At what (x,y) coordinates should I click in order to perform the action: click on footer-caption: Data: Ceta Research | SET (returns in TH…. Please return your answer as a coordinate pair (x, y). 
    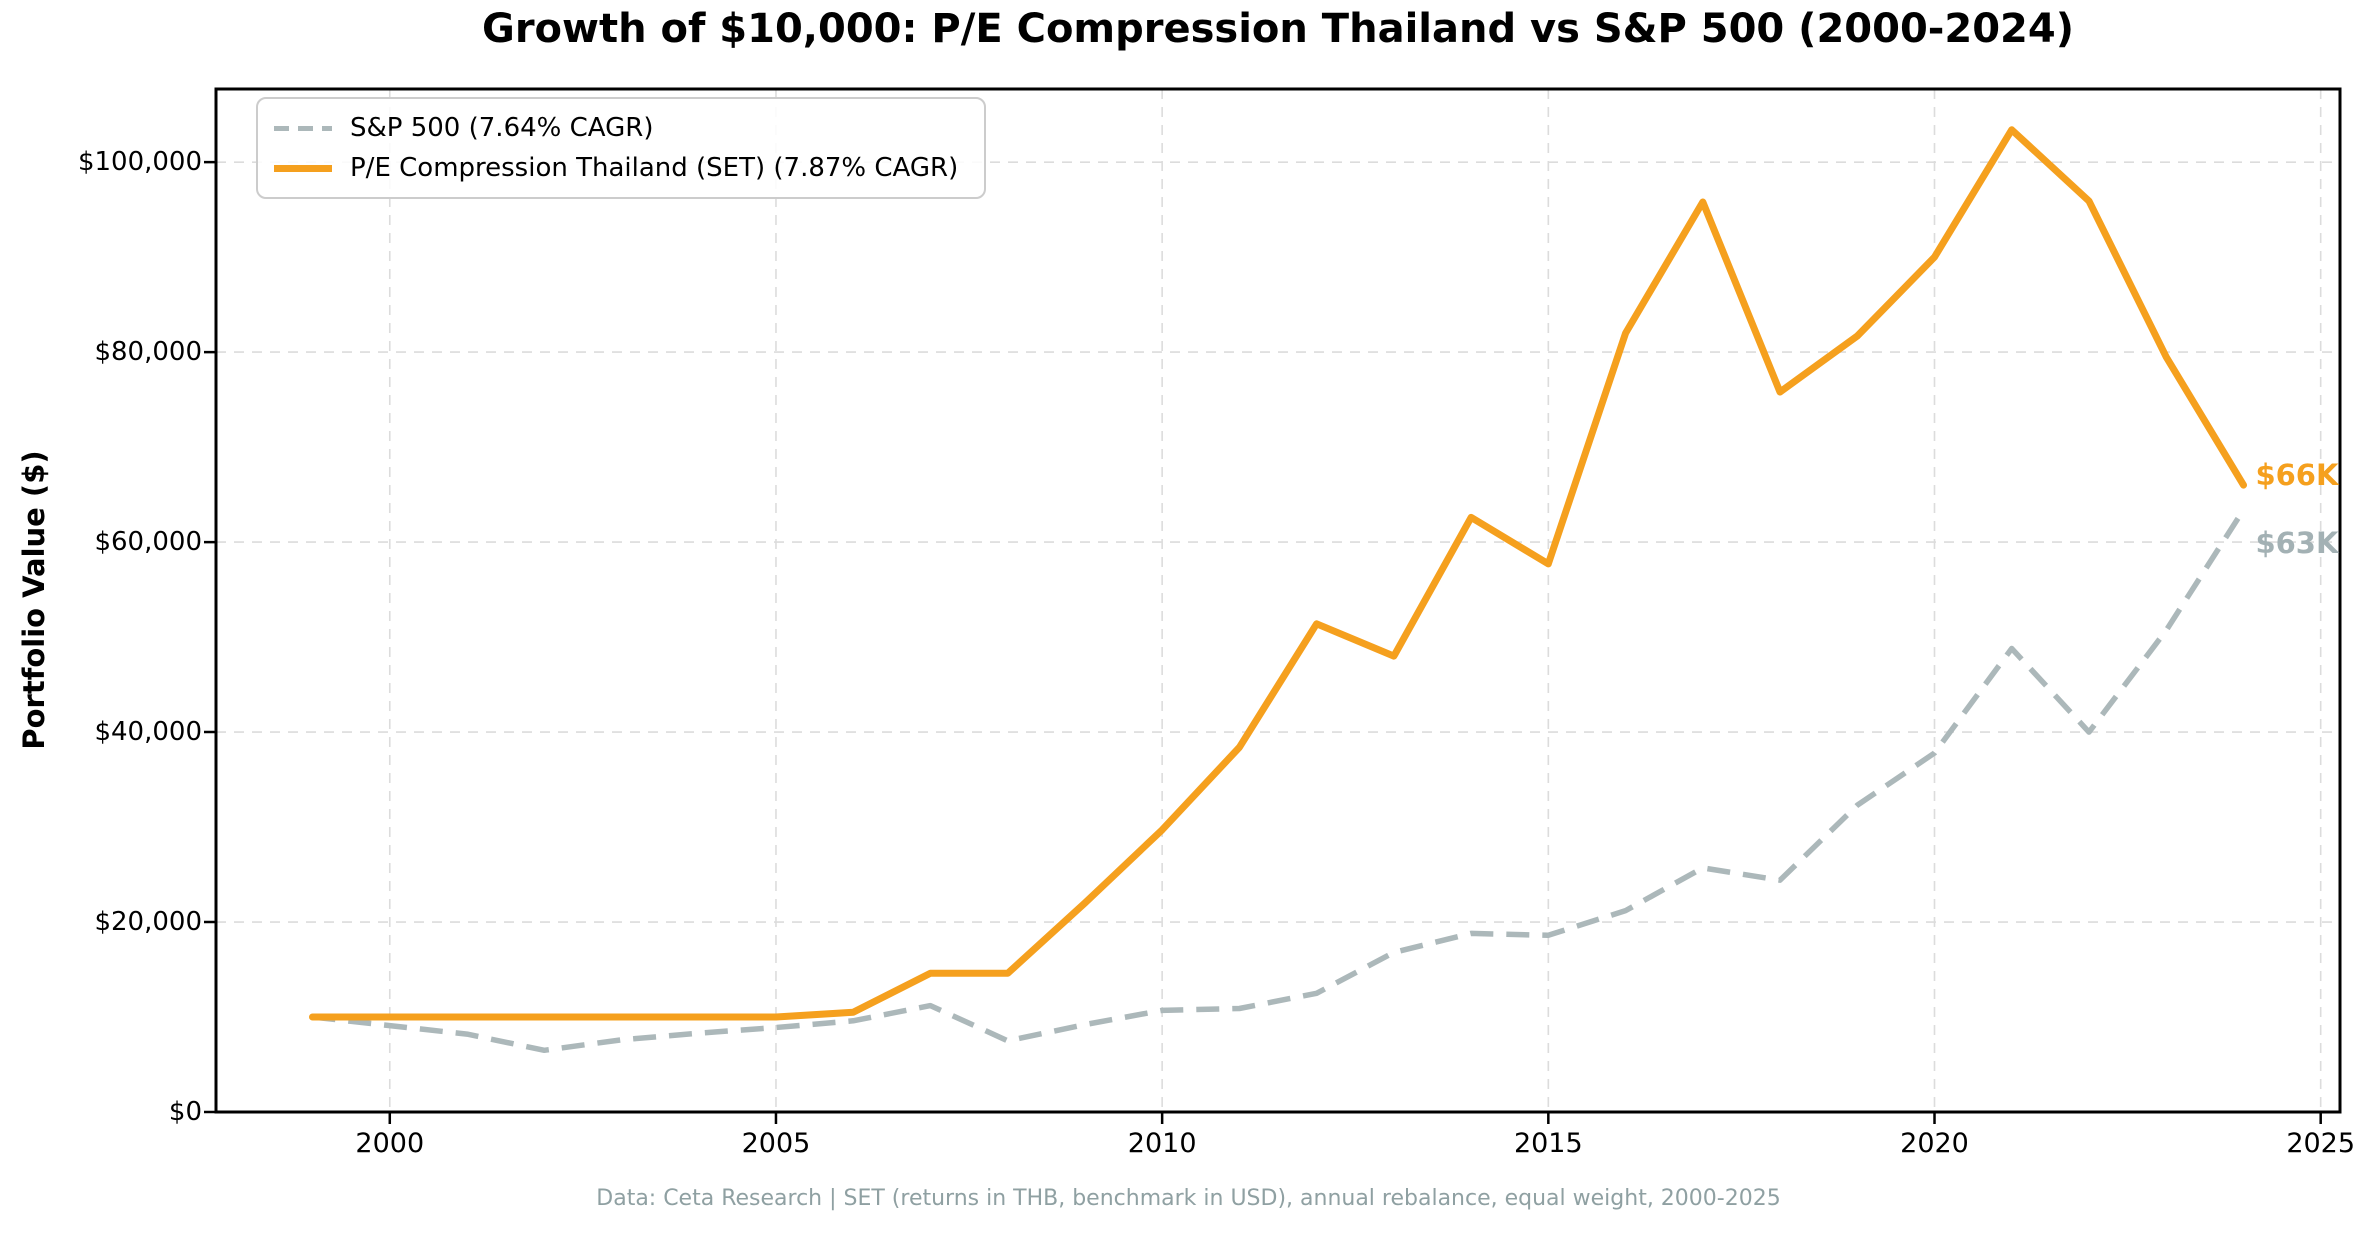
    Looking at the image, I should click on (1188, 1198).